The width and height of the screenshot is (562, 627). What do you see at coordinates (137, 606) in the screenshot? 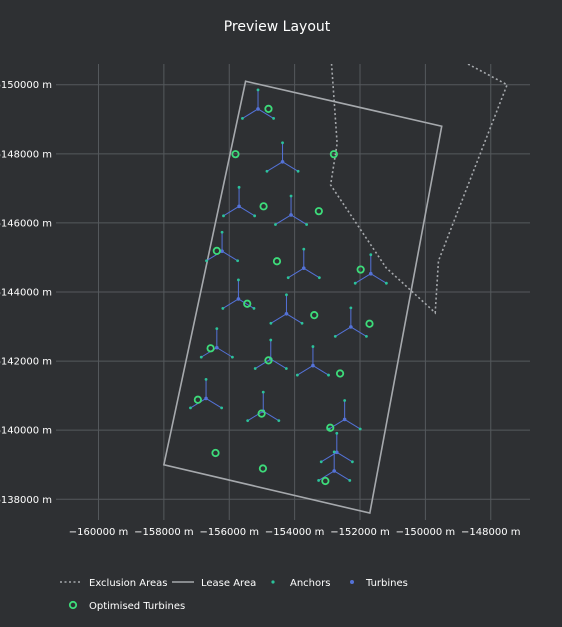
I see `legend-optimised-label: Optimised Turbines` at bounding box center [137, 606].